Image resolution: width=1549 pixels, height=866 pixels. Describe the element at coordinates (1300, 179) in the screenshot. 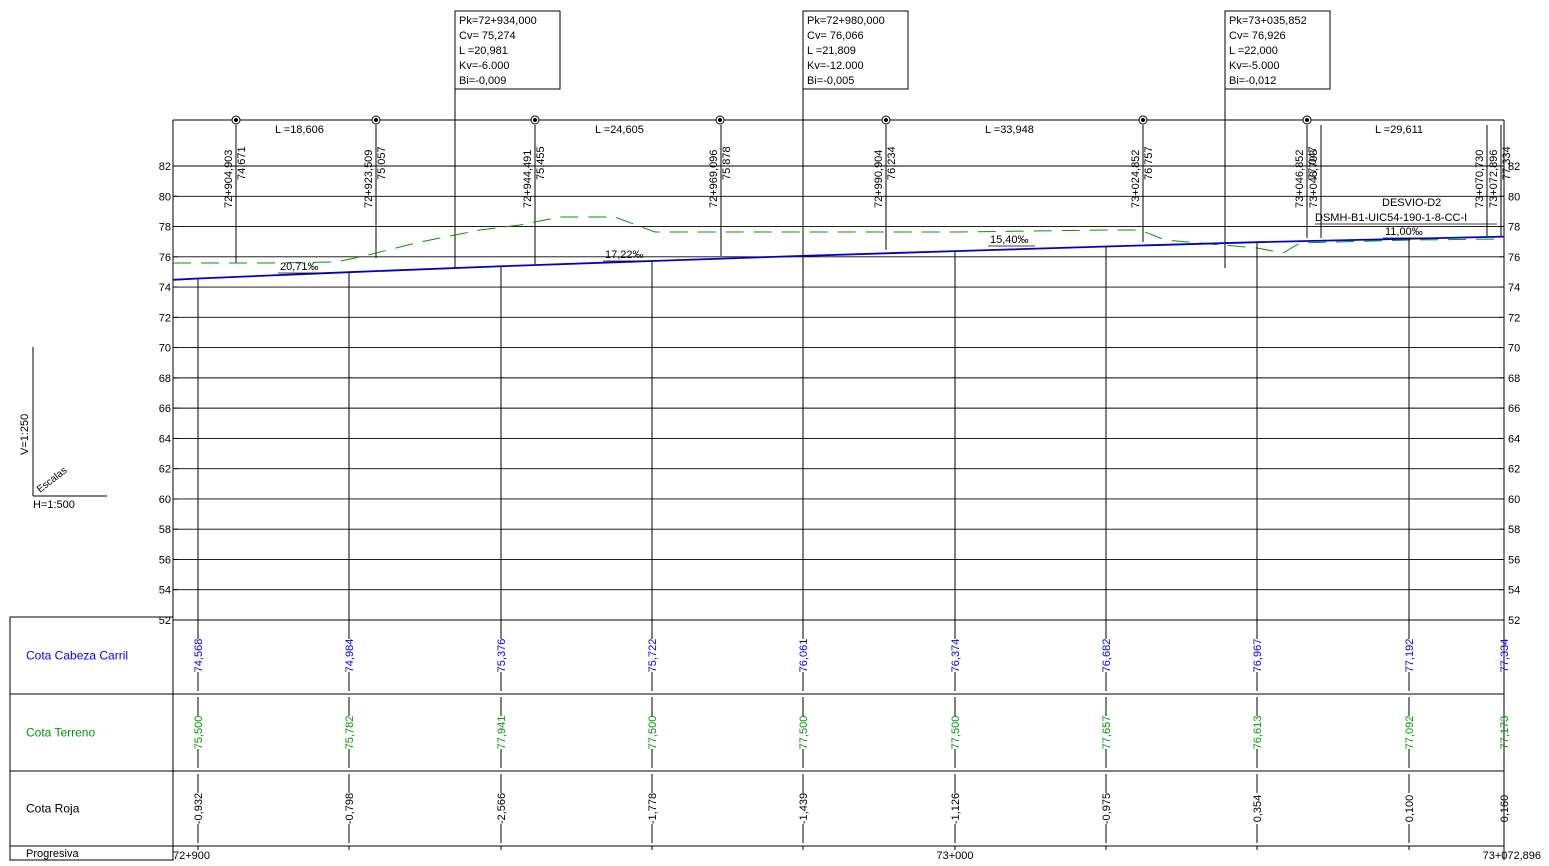

I see `station-pk-label: 73+046,852` at that location.